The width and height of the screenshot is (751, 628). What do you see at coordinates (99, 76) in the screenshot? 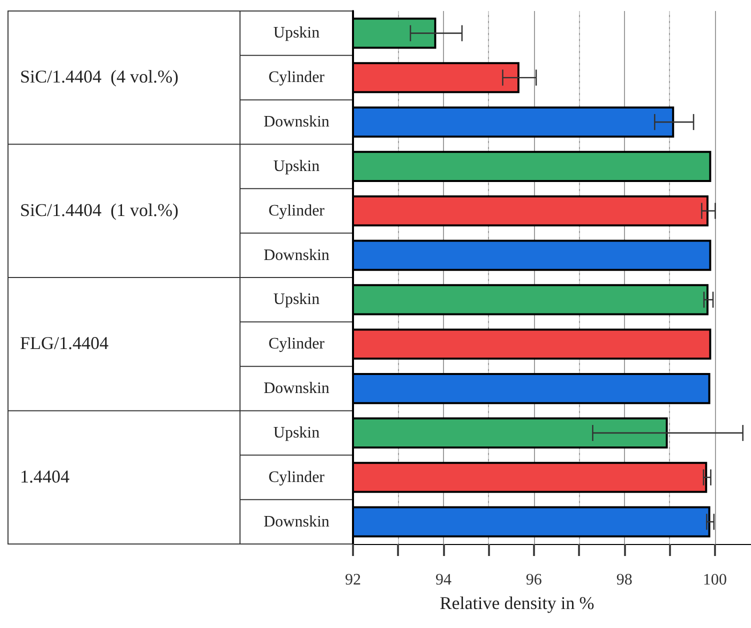
I see `text: SiC/1.4404 (4 vol.%)` at bounding box center [99, 76].